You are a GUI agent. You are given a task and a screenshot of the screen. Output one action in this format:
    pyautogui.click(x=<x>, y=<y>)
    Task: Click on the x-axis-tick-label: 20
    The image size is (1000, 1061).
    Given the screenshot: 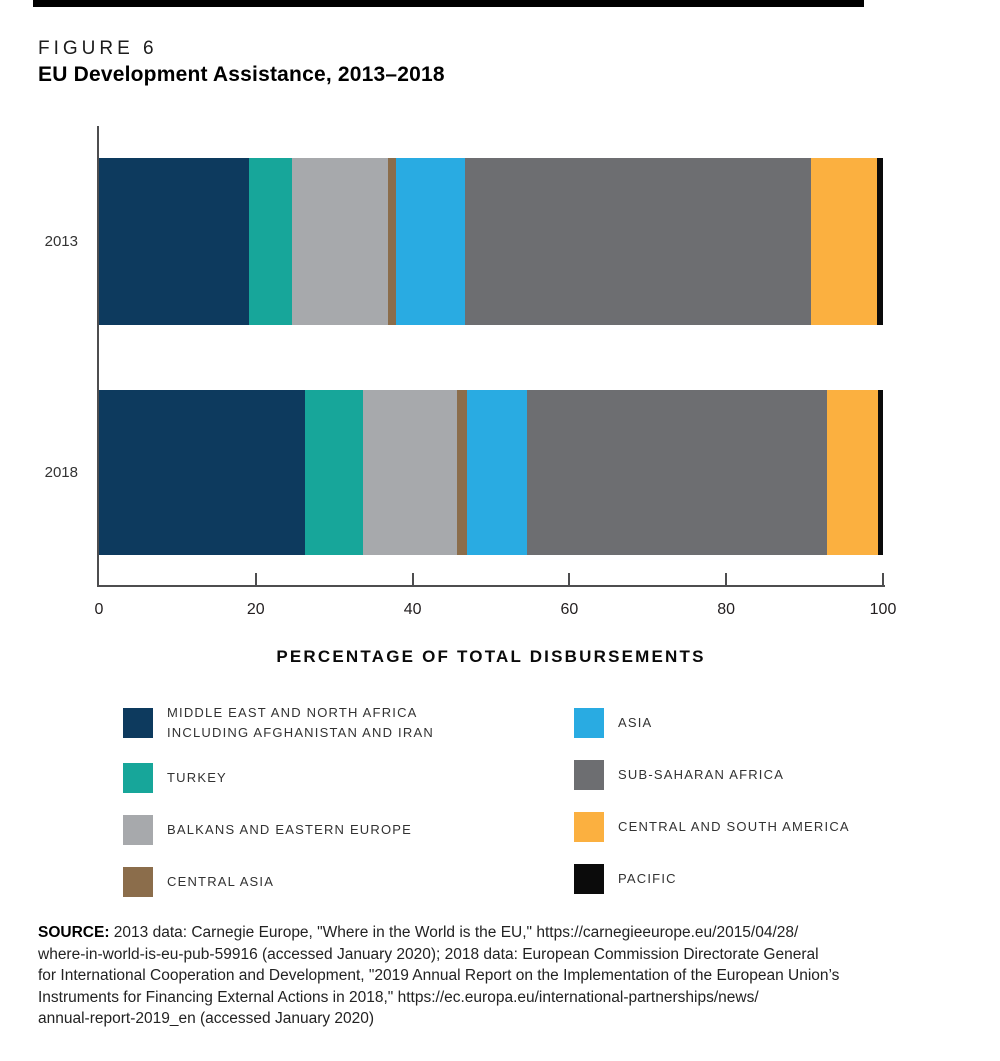 What is the action you would take?
    pyautogui.click(x=255, y=609)
    